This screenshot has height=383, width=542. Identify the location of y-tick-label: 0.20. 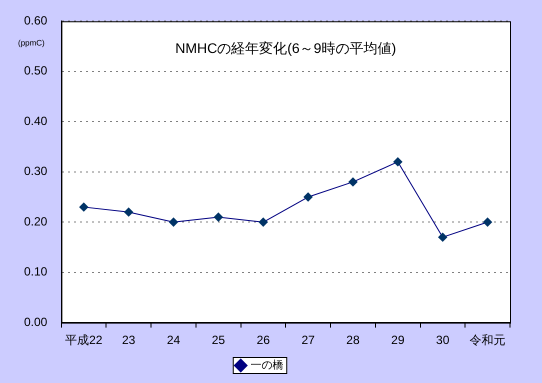
(36, 221).